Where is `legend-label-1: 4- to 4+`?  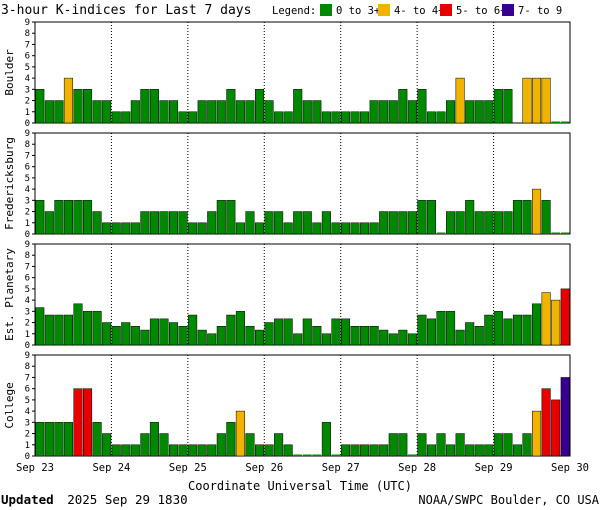
legend-label-1: 4- to 4+ is located at coordinates (419, 11).